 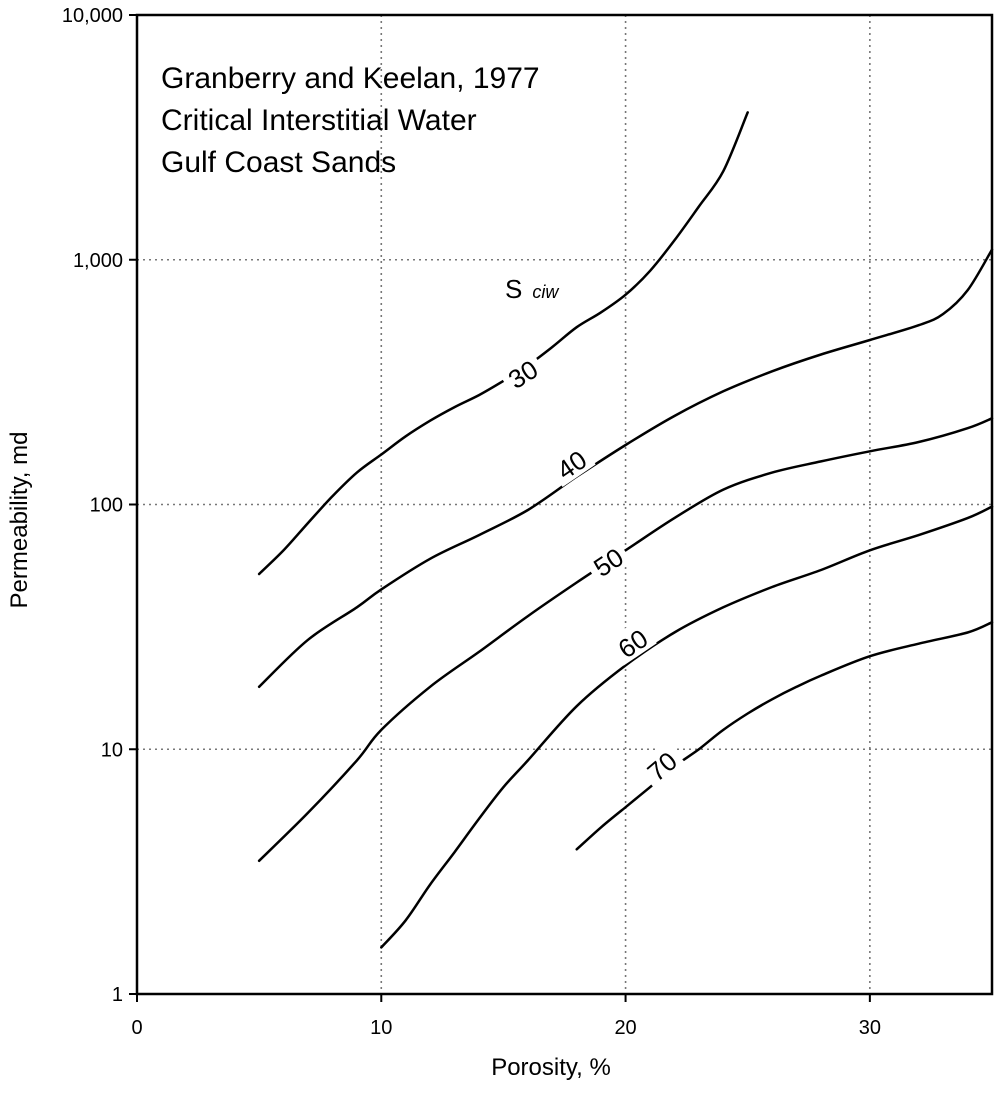 What do you see at coordinates (112, 750) in the screenshot?
I see `y-tick-label: 10` at bounding box center [112, 750].